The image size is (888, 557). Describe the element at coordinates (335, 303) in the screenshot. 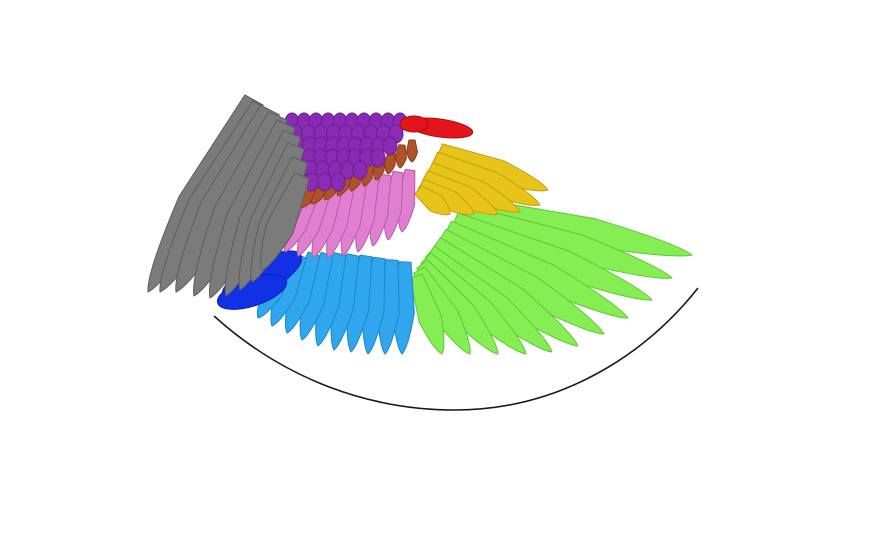

I see `secondaries-group` at that location.